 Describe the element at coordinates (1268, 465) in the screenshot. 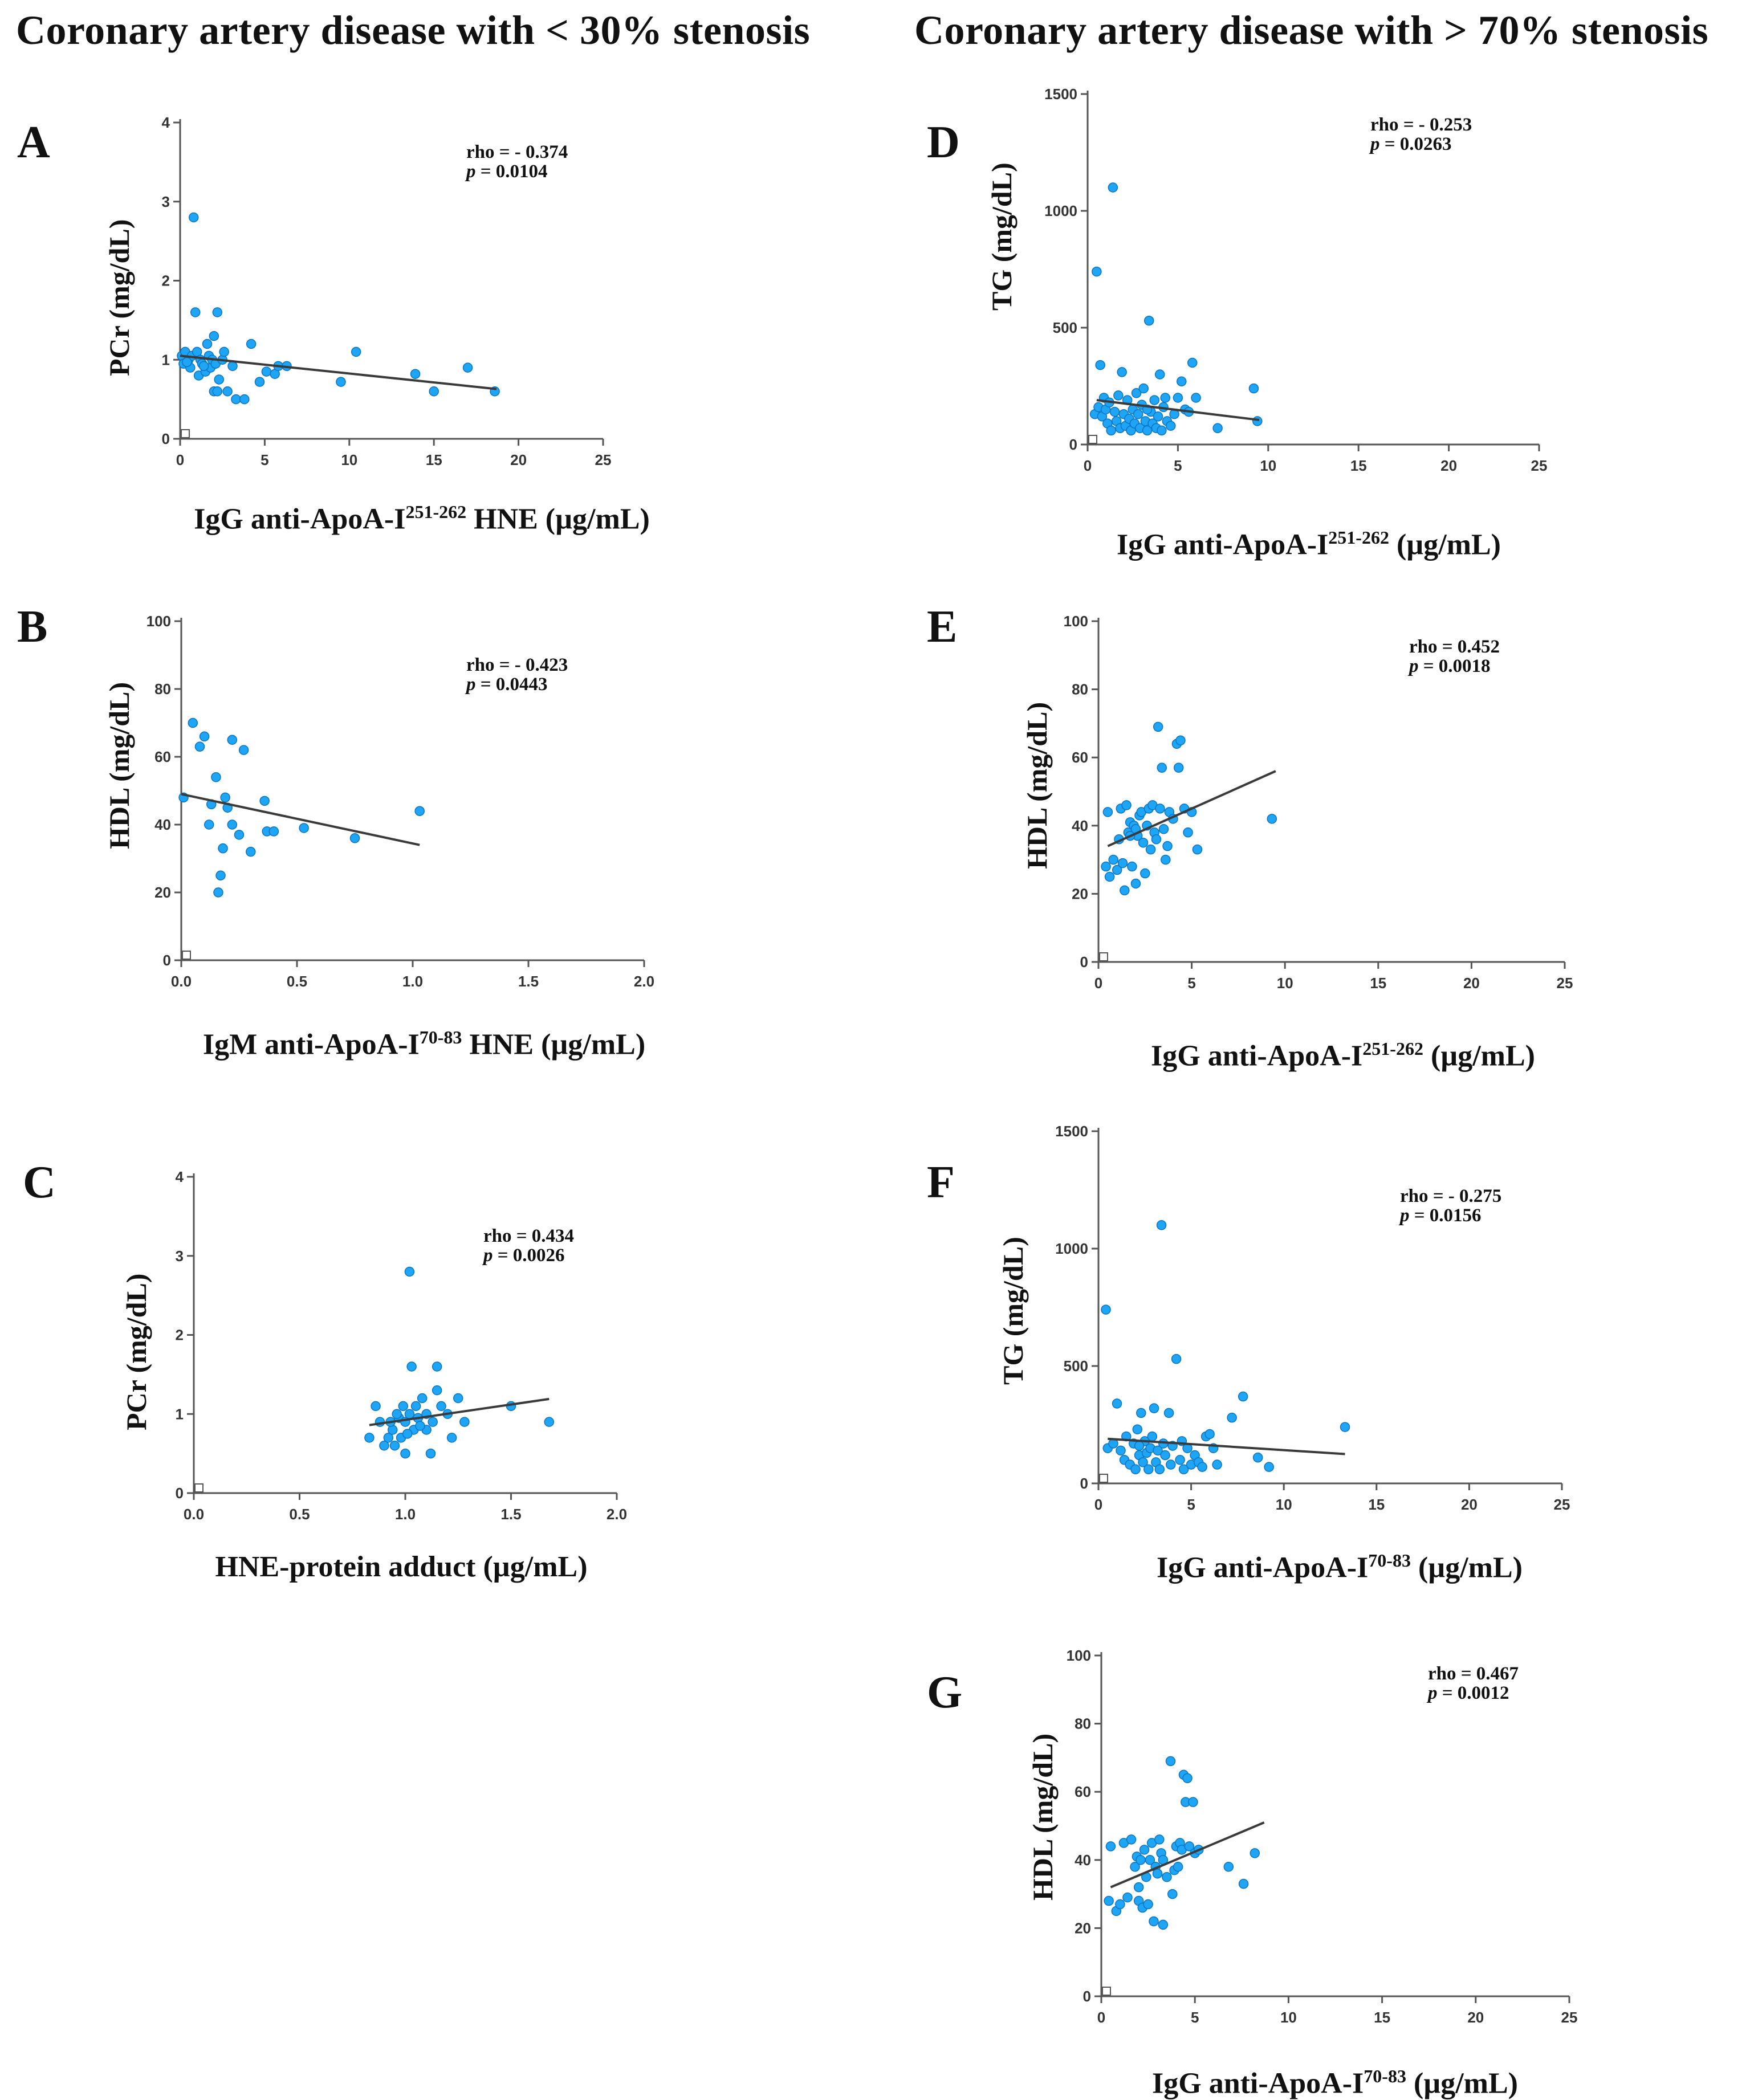

I see `x-tick-label: 10` at that location.